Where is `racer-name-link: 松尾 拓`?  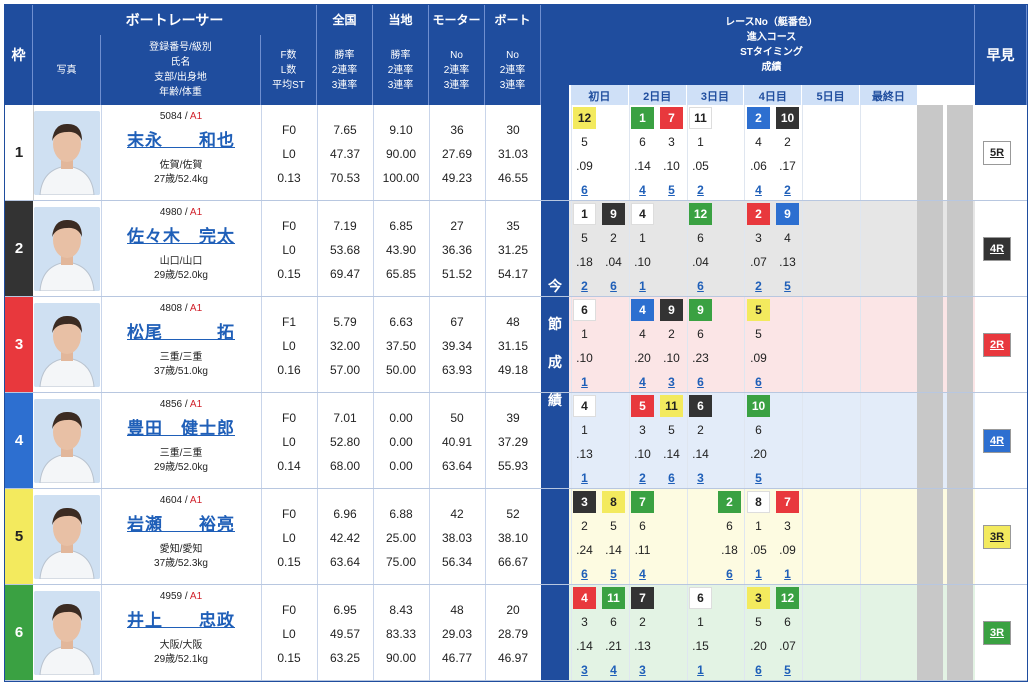
racer-name-link: 松尾 拓 is located at coordinates (181, 332).